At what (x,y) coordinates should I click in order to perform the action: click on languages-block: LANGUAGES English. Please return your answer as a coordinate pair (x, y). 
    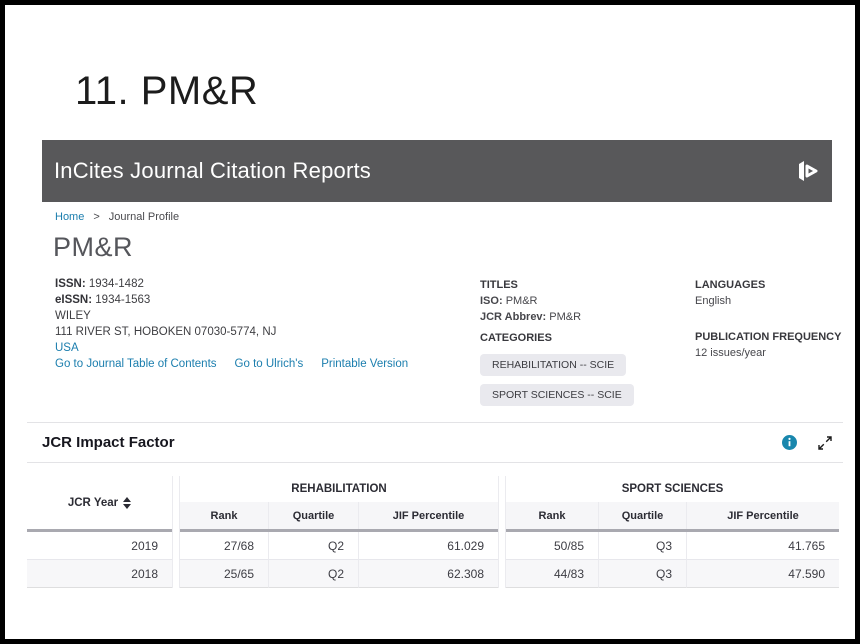
    Looking at the image, I should click on (730, 293).